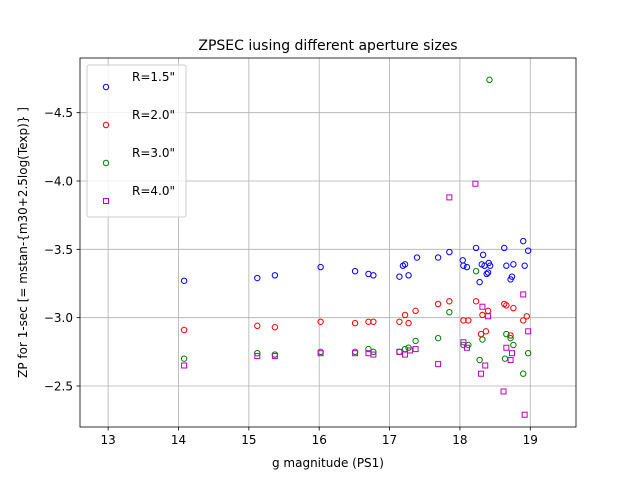 Image resolution: width=640 pixels, height=484 pixels. Describe the element at coordinates (58, 113) in the screenshot. I see `y-tick-label: −4.5` at that location.